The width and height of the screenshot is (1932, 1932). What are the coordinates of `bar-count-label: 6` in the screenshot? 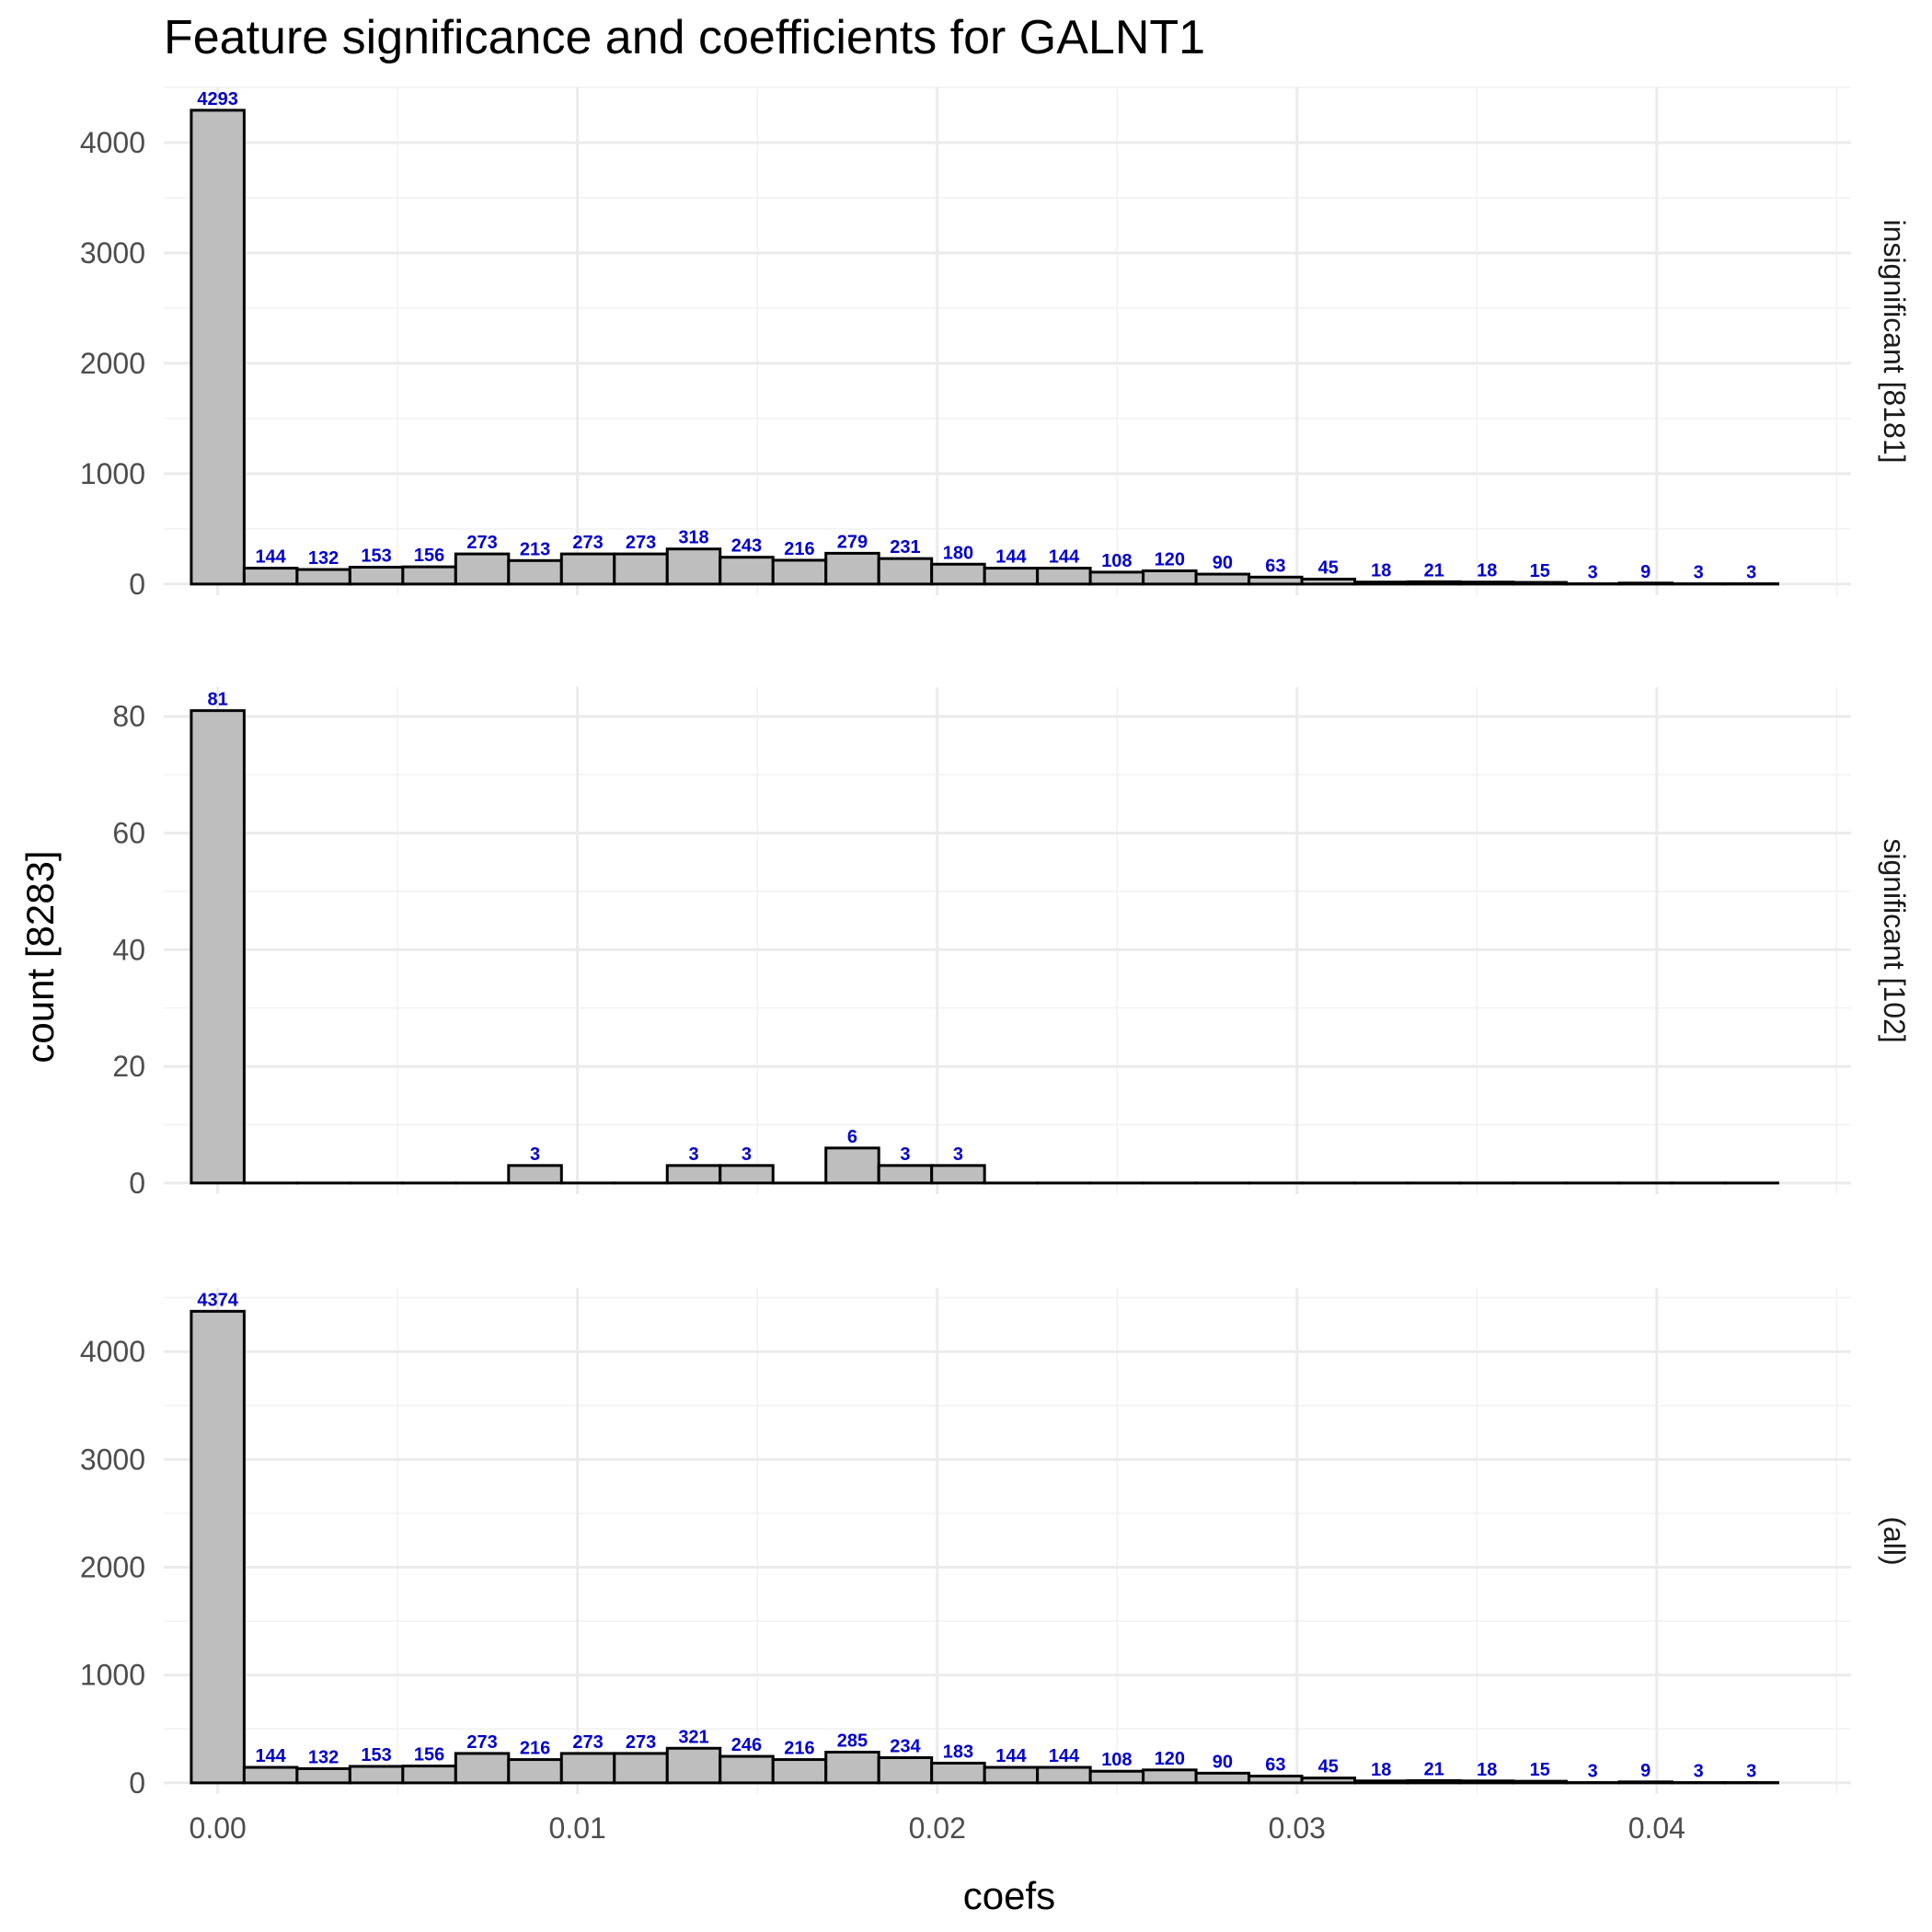 It's located at (852, 1137).